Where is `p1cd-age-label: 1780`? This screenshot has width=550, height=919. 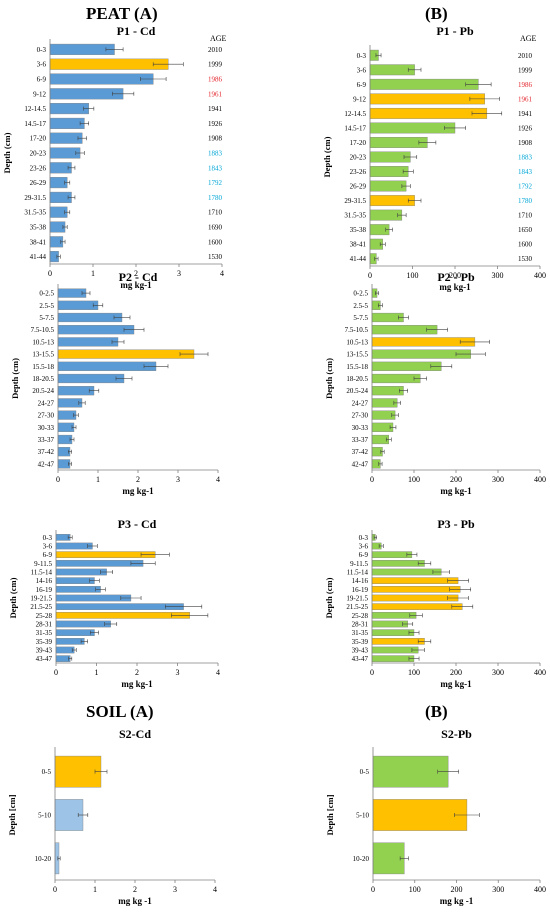 p1cd-age-label: 1780 is located at coordinates (215, 198).